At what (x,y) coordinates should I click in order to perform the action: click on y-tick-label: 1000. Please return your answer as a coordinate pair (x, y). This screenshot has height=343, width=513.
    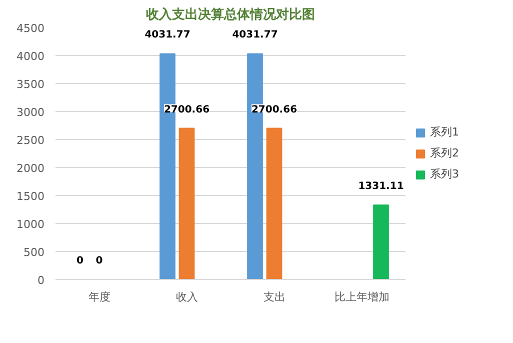
    Looking at the image, I should click on (30, 224).